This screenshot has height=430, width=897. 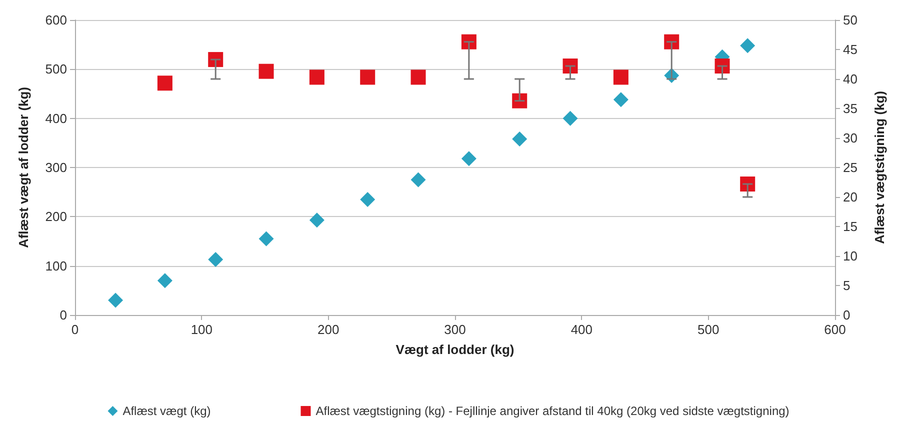 I want to click on y-tick-label: 300, so click(x=56, y=167).